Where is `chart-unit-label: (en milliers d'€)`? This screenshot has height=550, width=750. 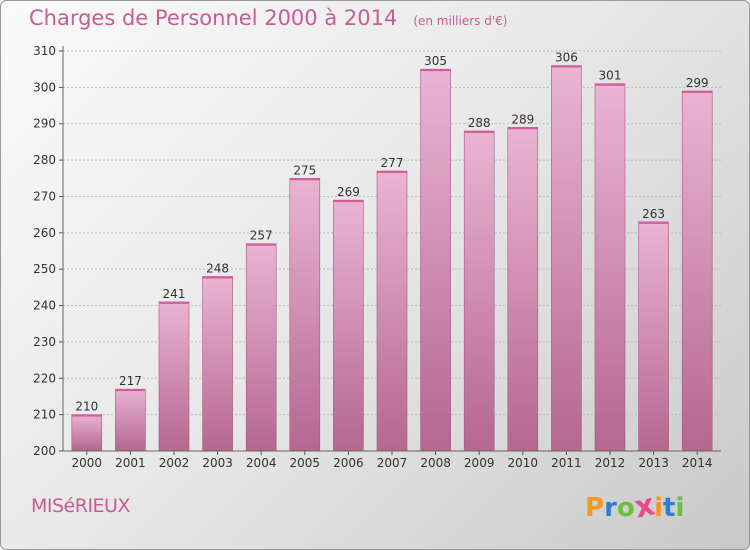 chart-unit-label: (en milliers d'€) is located at coordinates (460, 21).